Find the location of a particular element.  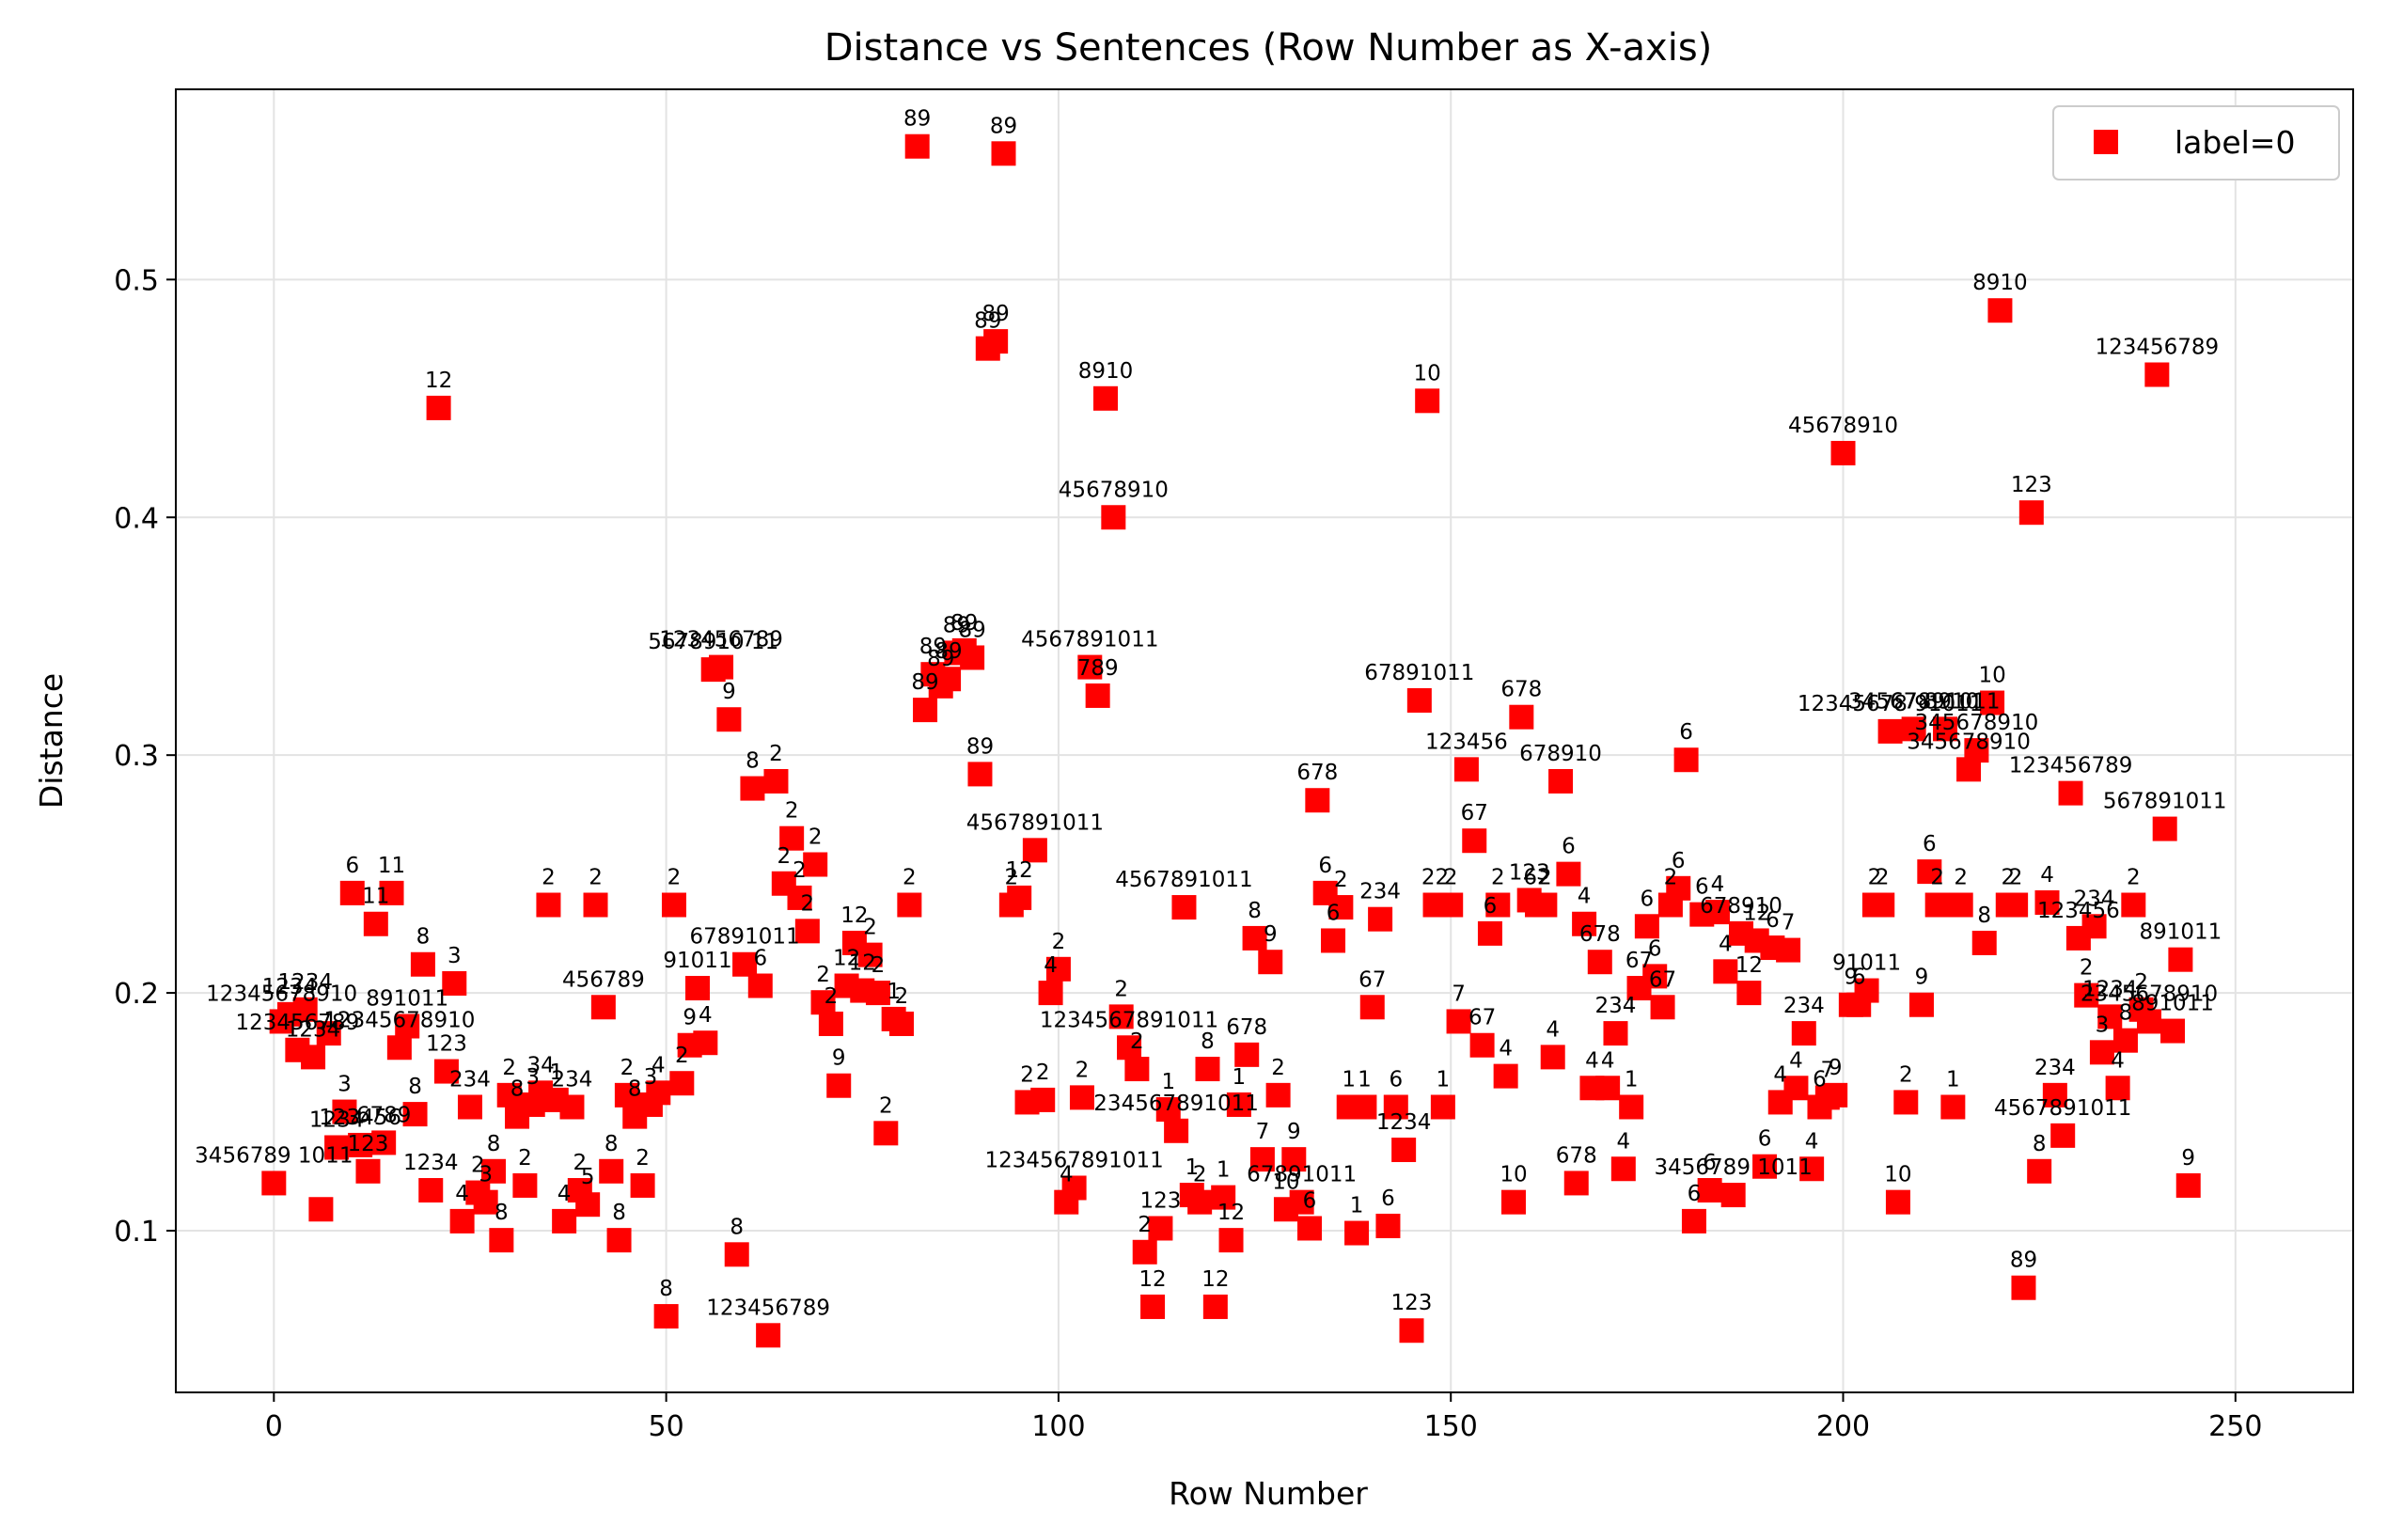

data-point-label: 5678910 11 is located at coordinates (713, 642).